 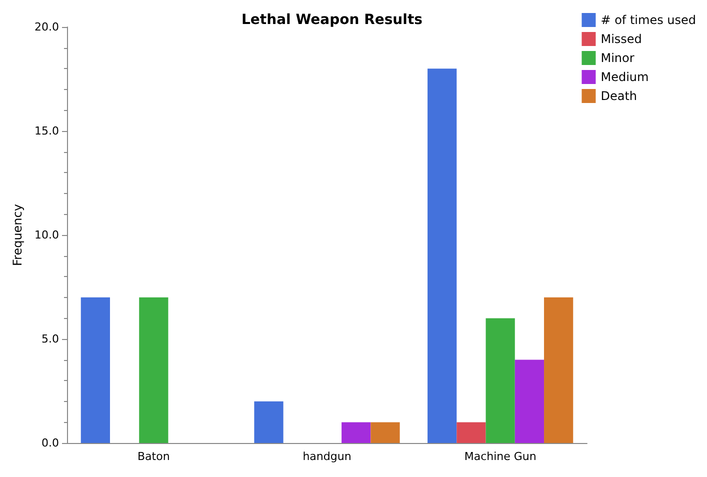 I want to click on y-tick-label: 20.0, so click(x=46, y=27).